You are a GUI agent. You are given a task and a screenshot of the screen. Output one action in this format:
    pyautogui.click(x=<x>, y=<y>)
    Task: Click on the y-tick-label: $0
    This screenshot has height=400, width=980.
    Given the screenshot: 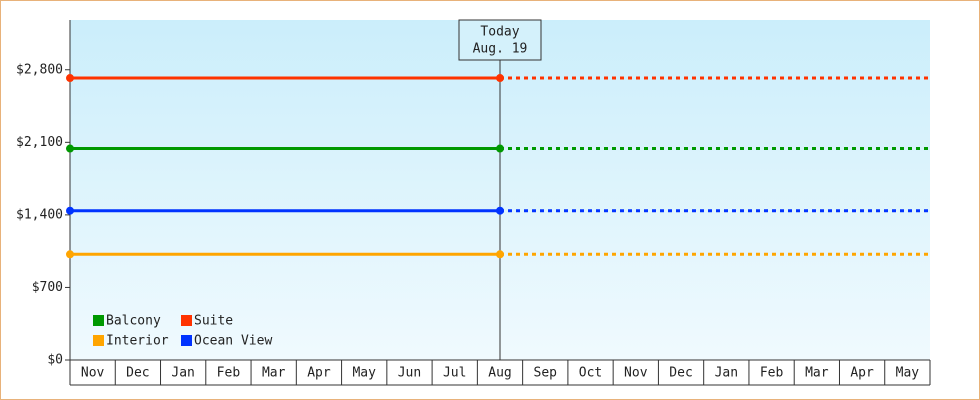 What is the action you would take?
    pyautogui.click(x=55, y=360)
    